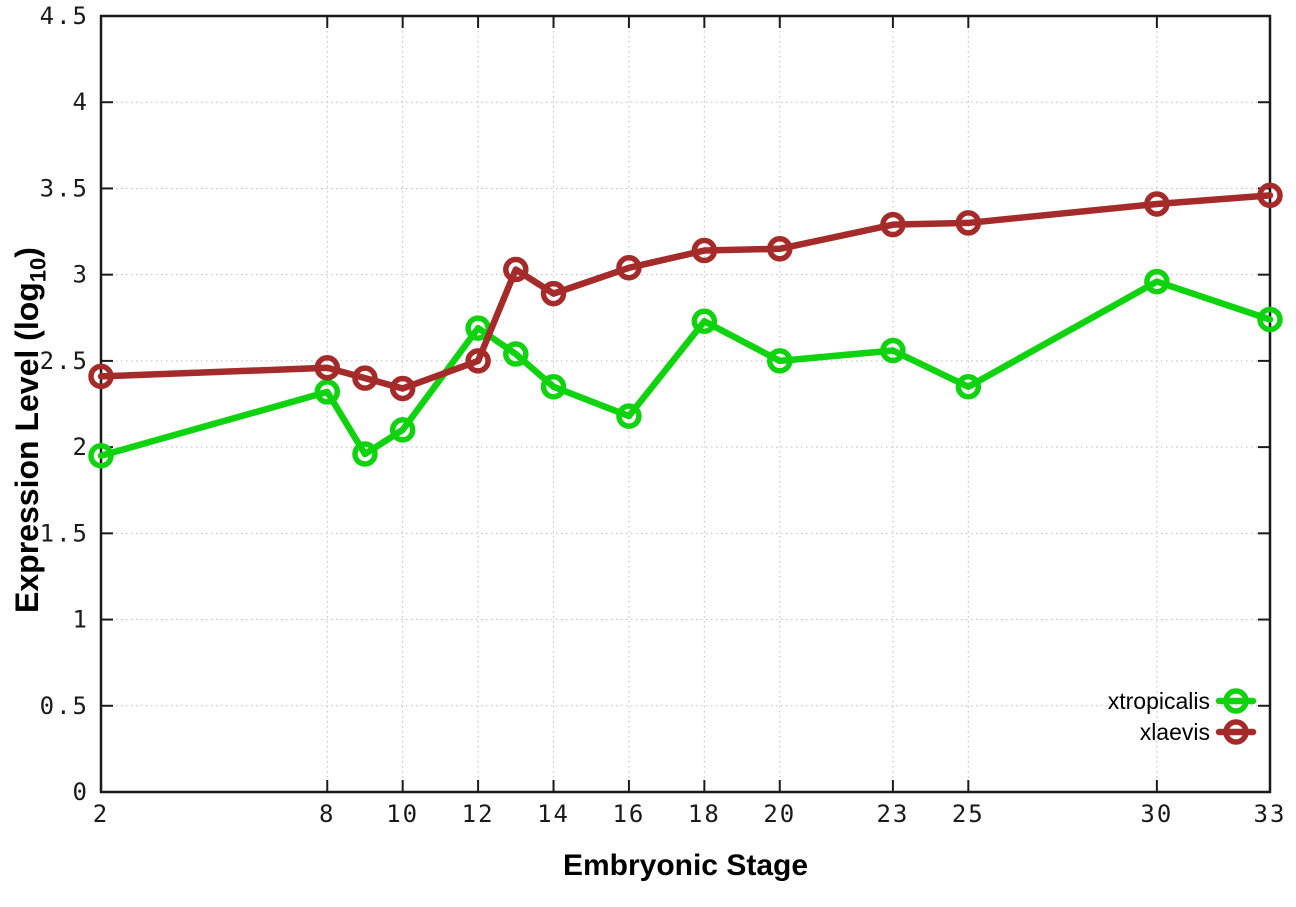 The width and height of the screenshot is (1296, 907). I want to click on legend-marker-xtropicalis, so click(1236, 701).